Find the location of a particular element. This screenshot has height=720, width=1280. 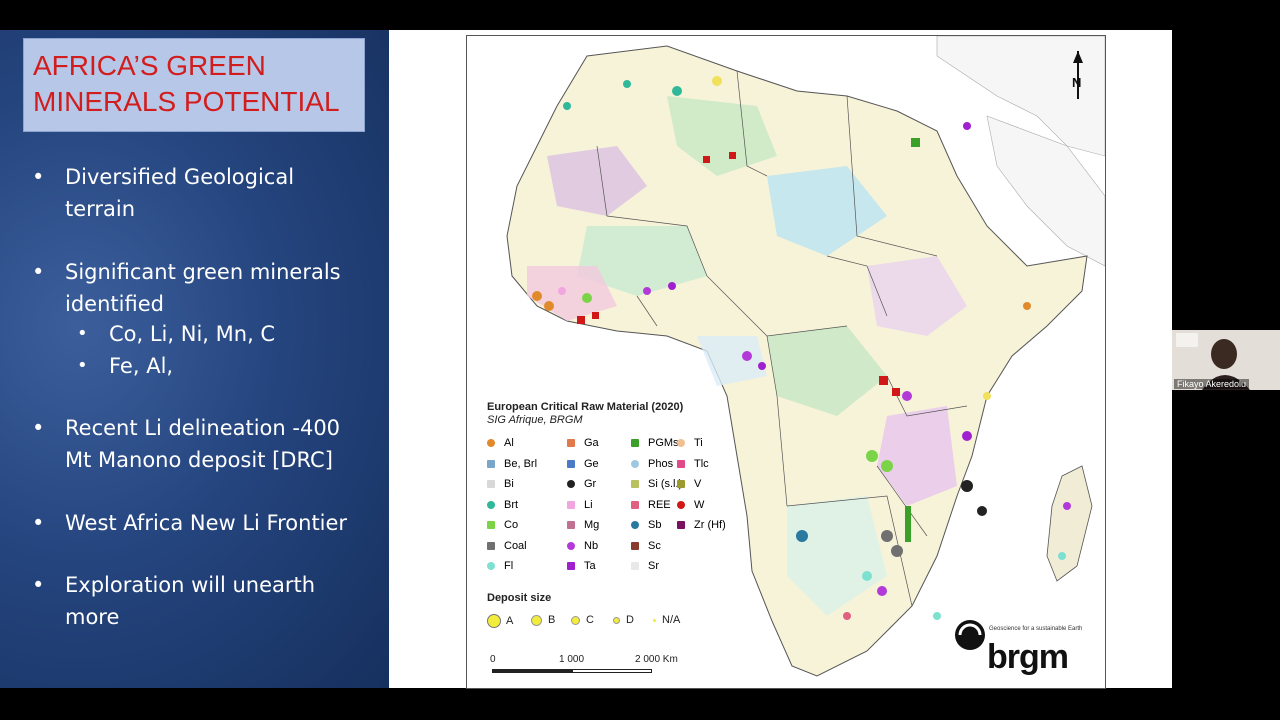

bullet-item: • Significant green minerals identified is located at coordinates (186, 288).